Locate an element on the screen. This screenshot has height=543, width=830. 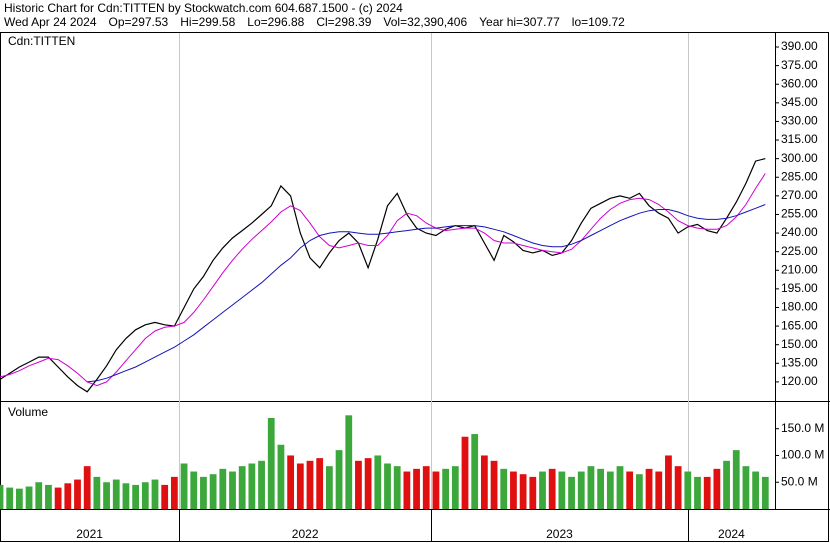
panel-label: Cdn:TITTEN is located at coordinates (41, 41).